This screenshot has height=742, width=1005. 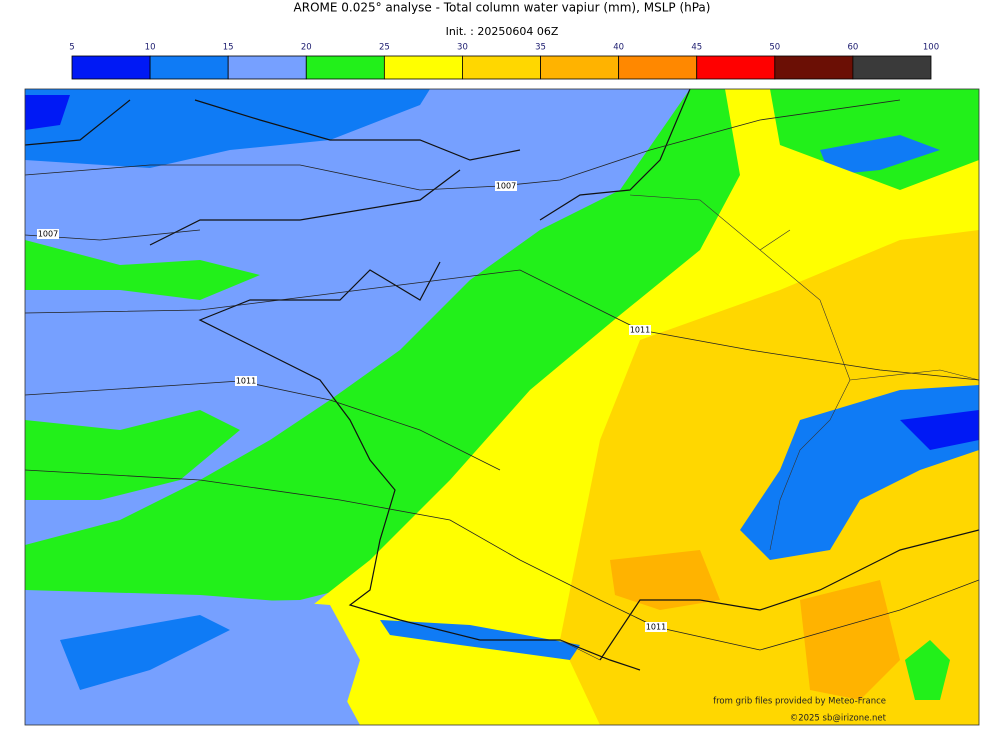 What do you see at coordinates (502, 31) in the screenshot?
I see `subtitle: Init. : 20250604 06Z` at bounding box center [502, 31].